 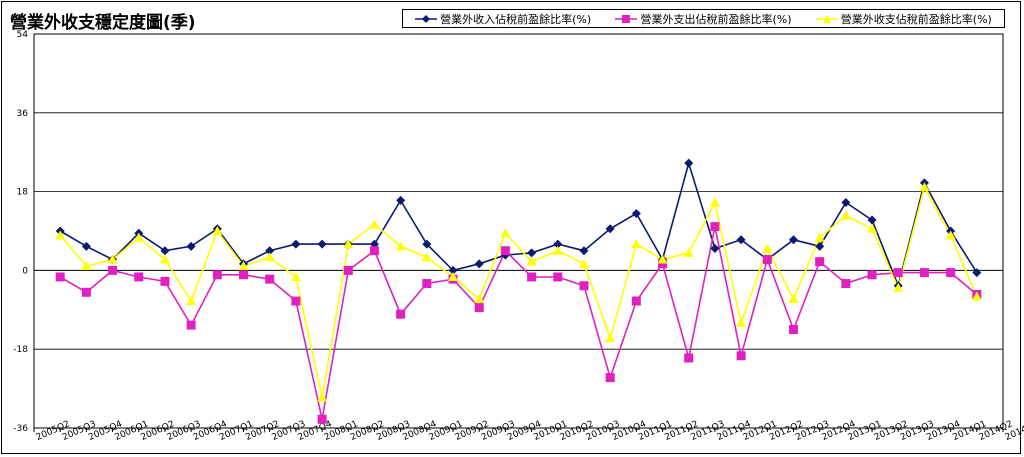 What do you see at coordinates (23, 193) in the screenshot?
I see `y-tick-label: 18` at bounding box center [23, 193].